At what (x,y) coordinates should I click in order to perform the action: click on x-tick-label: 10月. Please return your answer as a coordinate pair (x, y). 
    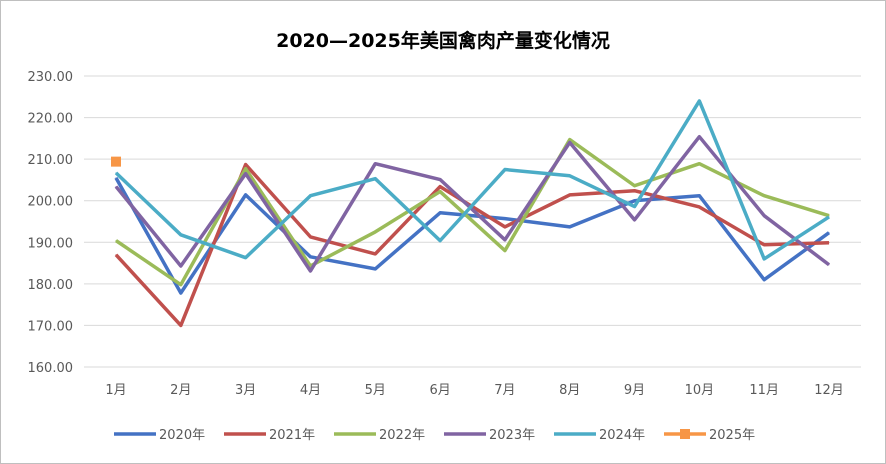
    Looking at the image, I should click on (700, 390).